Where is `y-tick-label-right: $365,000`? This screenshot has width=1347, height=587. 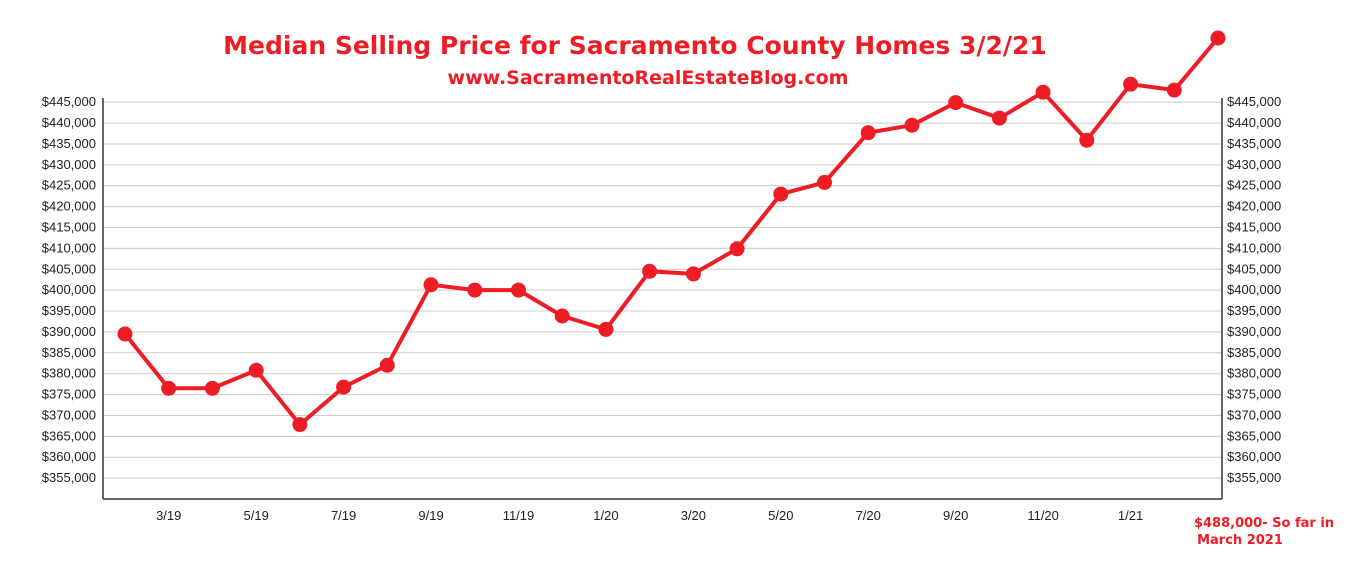 y-tick-label-right: $365,000 is located at coordinates (1254, 435).